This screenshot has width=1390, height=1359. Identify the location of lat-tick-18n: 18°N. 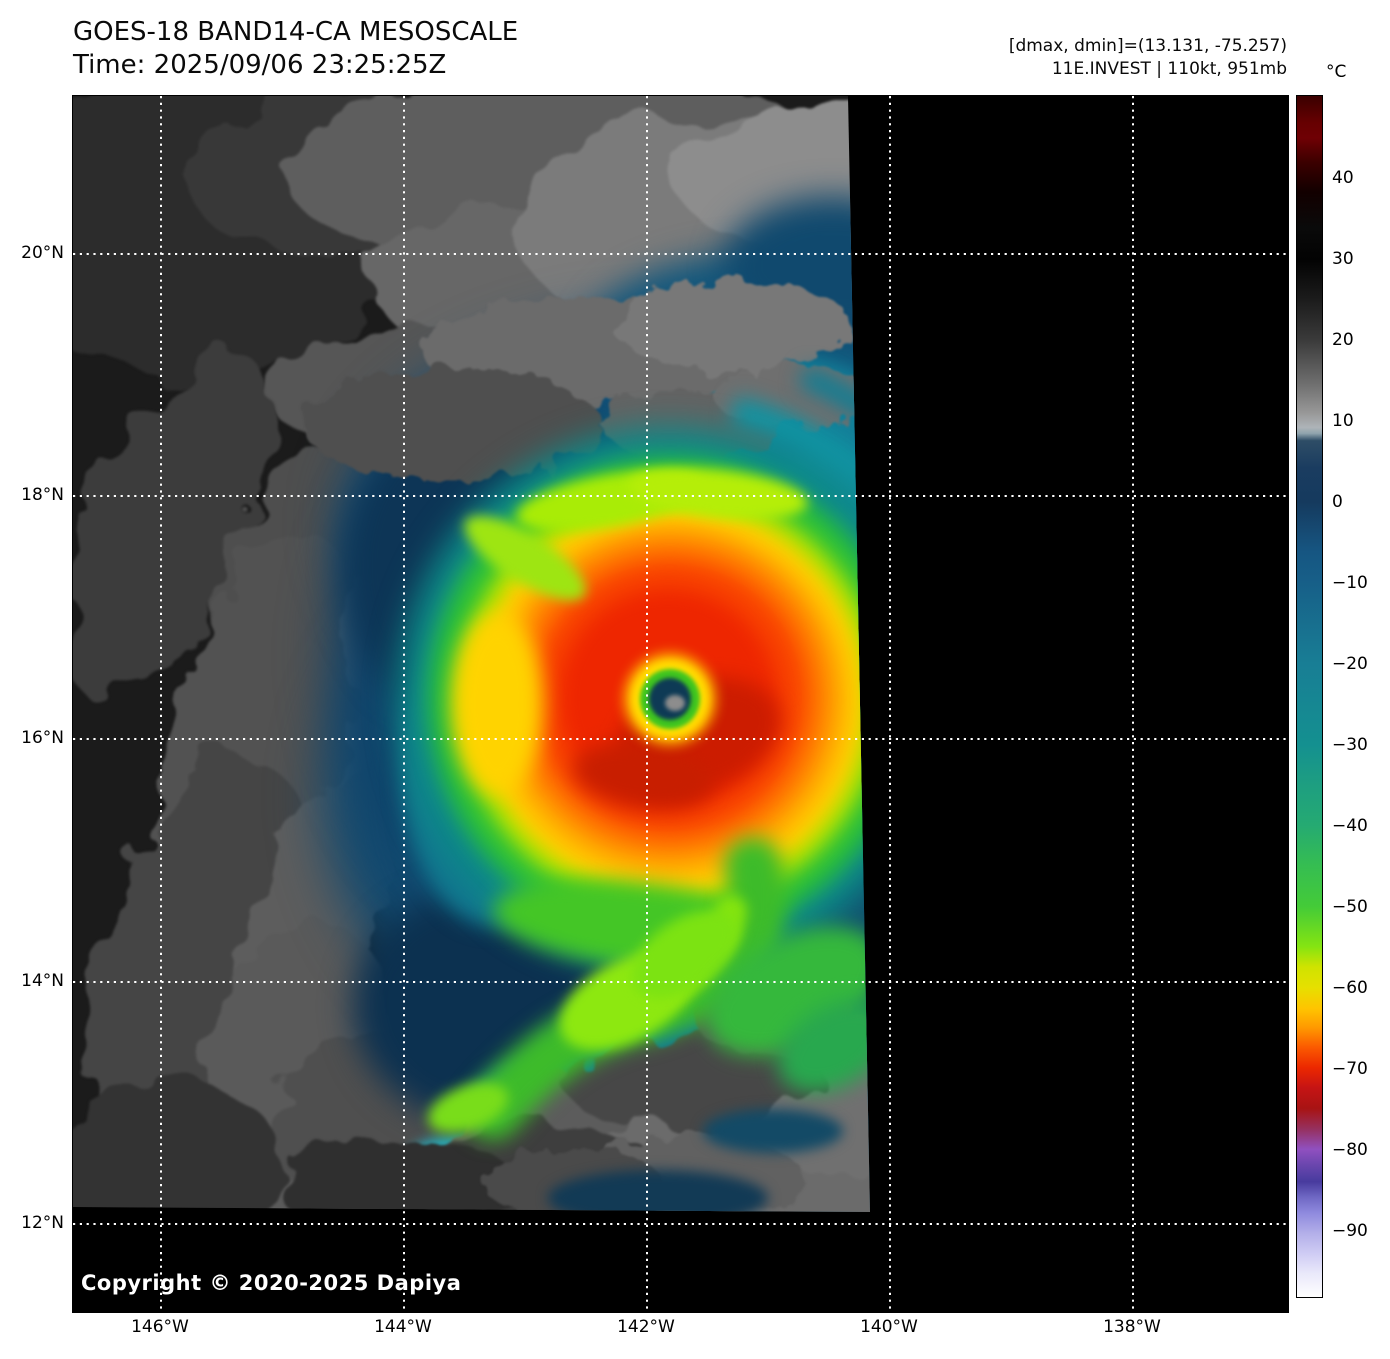
(42, 495).